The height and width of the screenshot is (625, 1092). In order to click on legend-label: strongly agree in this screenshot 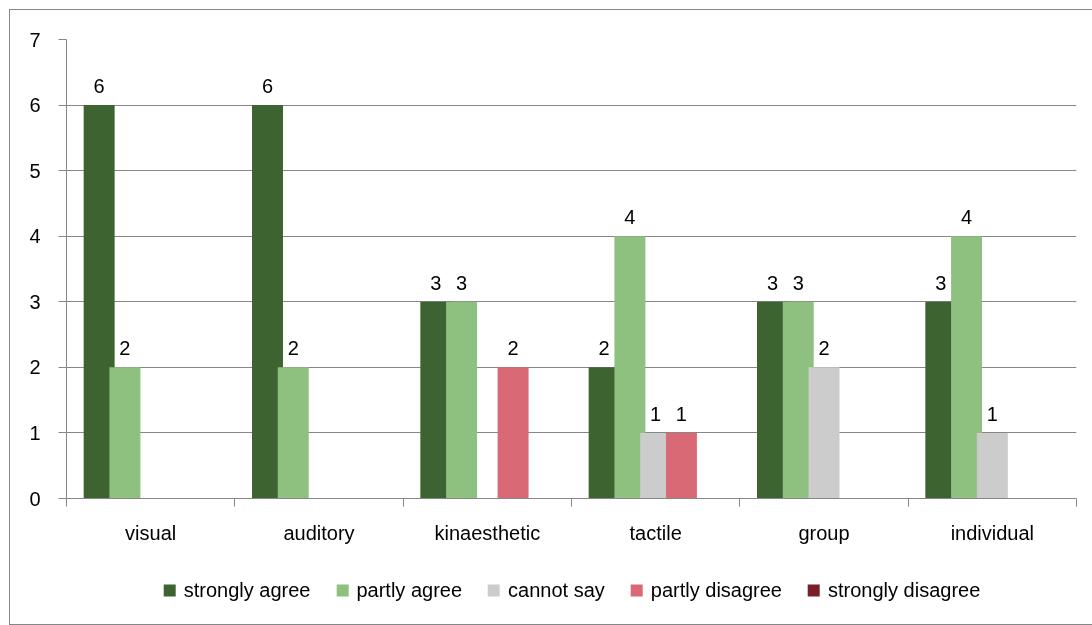, I will do `click(247, 590)`.